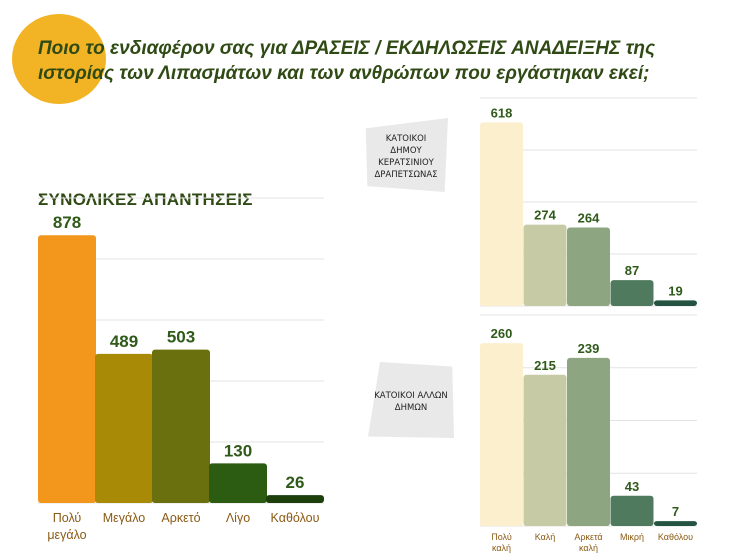 This screenshot has height=560, width=732. Describe the element at coordinates (675, 290) in the screenshot. I see `local-value-label: 19` at that location.